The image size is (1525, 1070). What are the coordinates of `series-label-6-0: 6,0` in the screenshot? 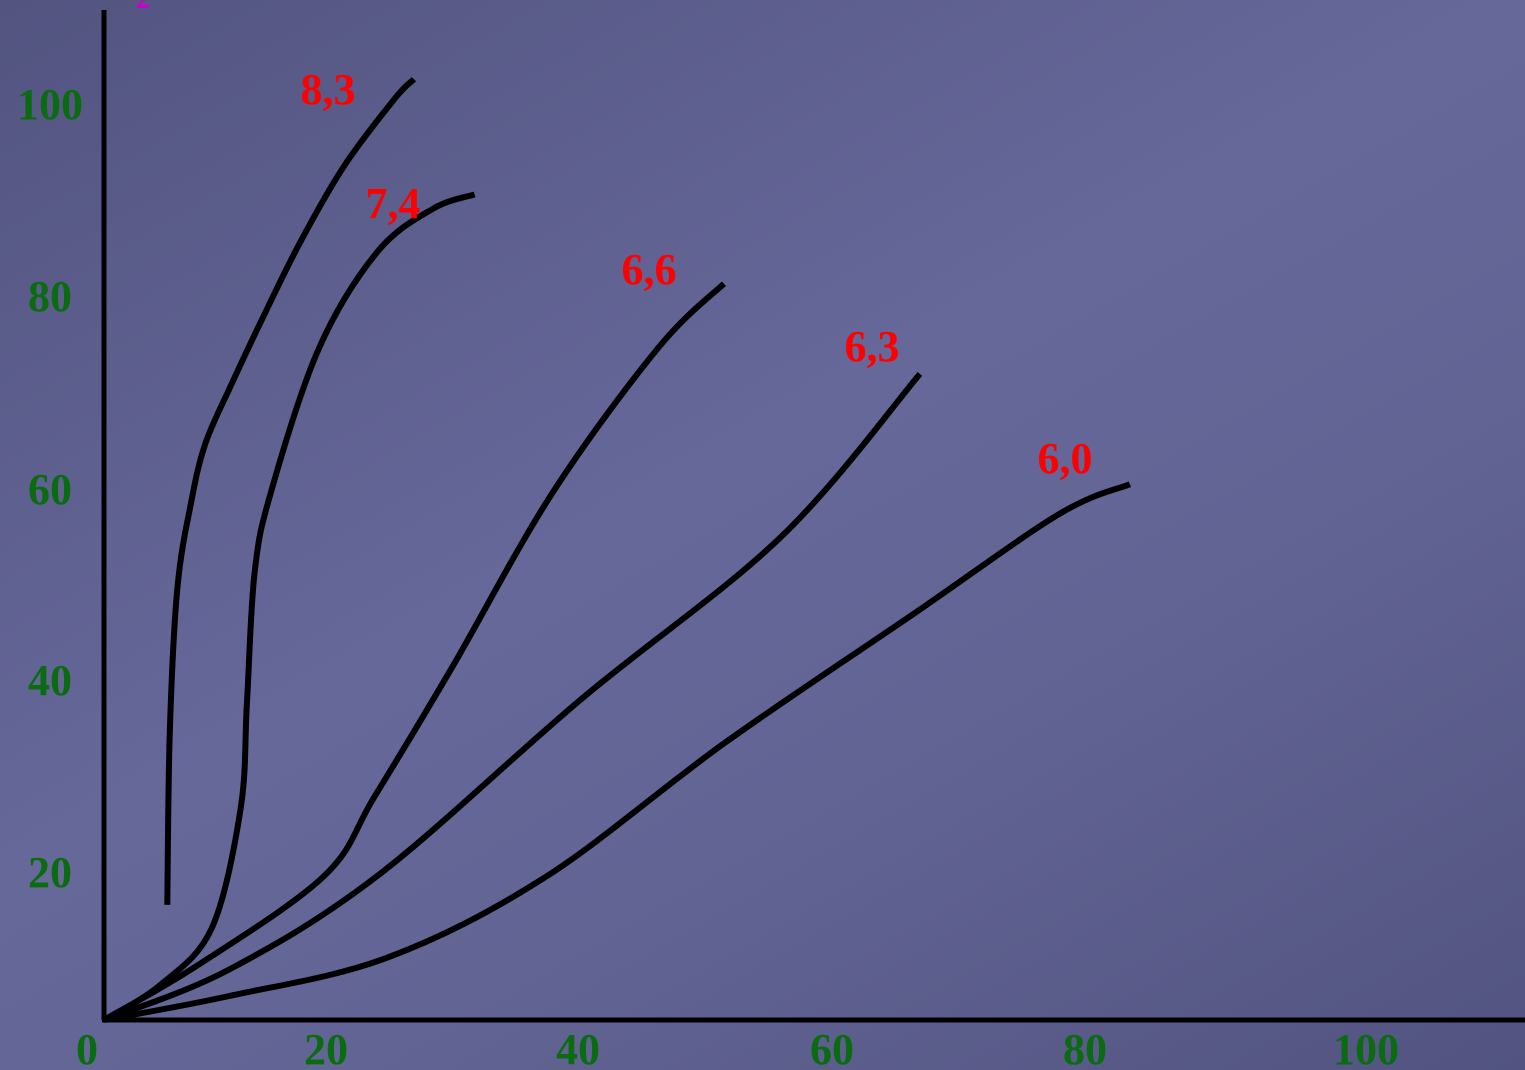 It's located at (1065, 458).